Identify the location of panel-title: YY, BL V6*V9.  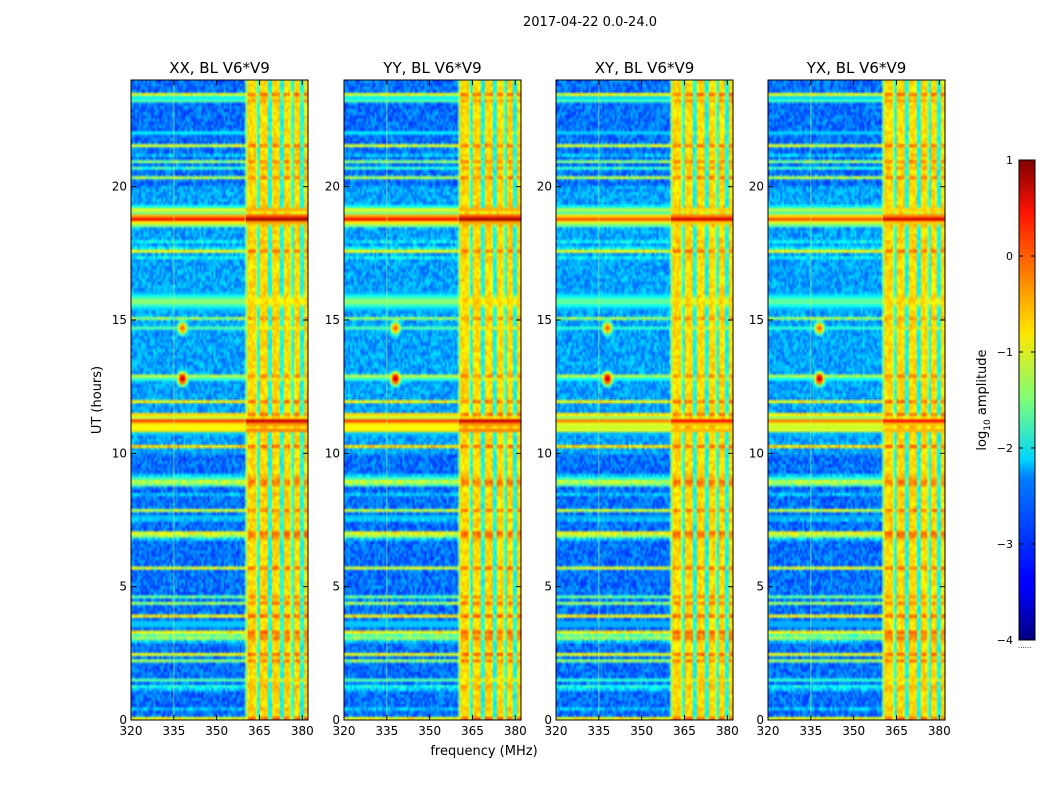
(431, 68).